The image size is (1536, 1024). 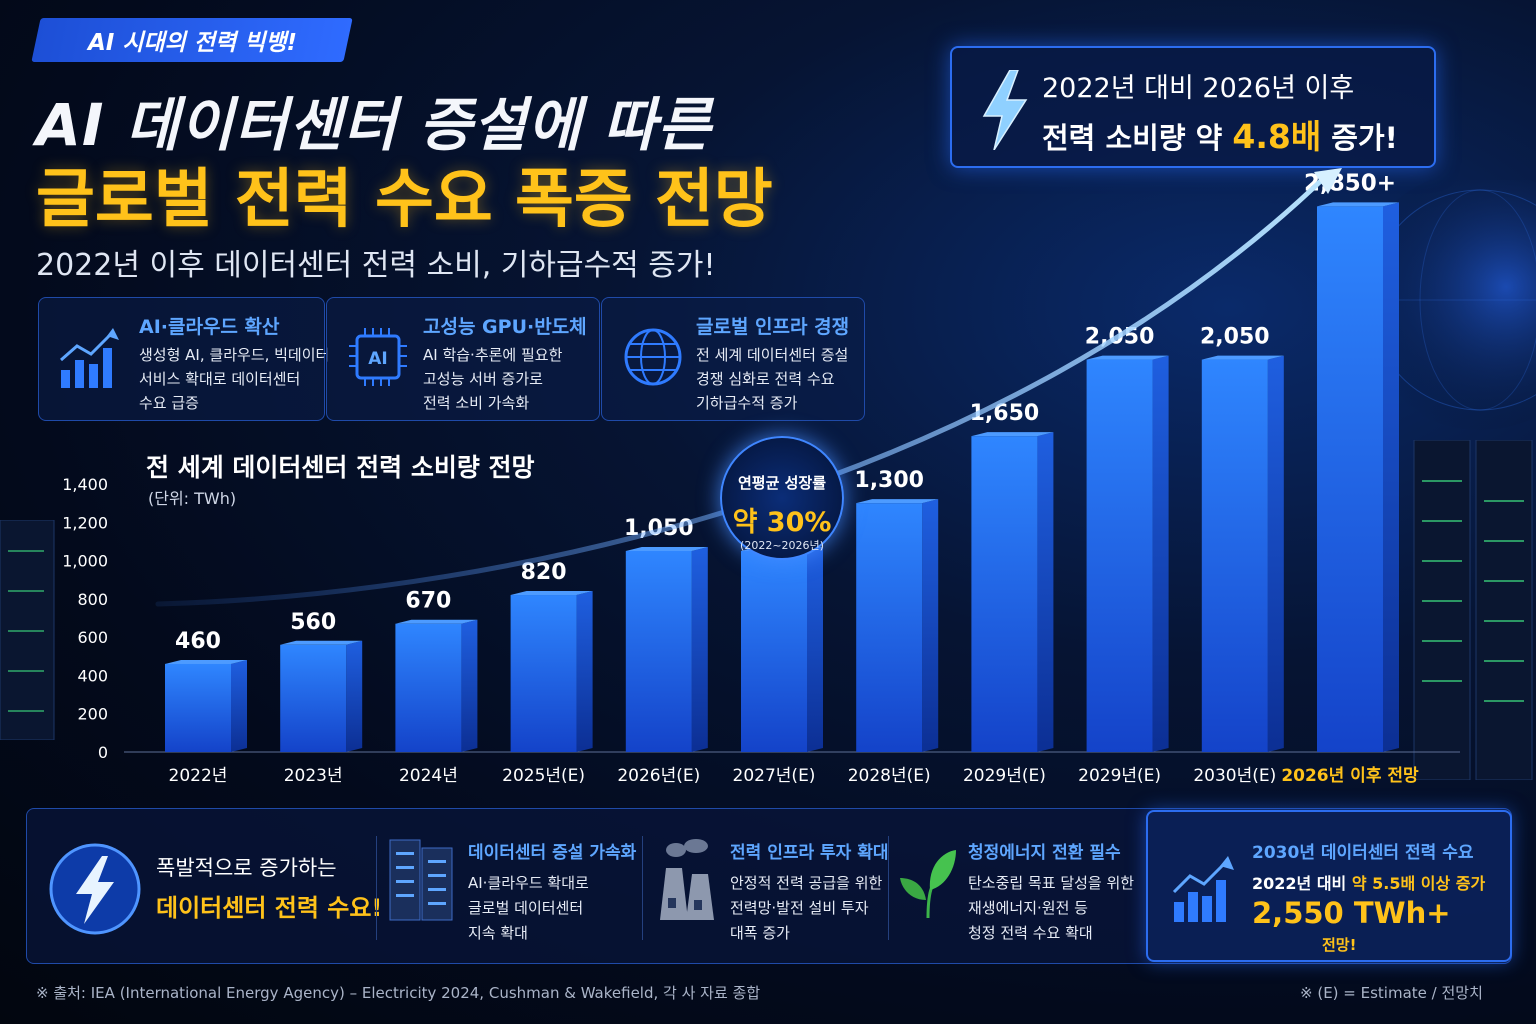 What do you see at coordinates (552, 853) in the screenshot?
I see `bottom-item-title: 데이터센터 증설 가속화` at bounding box center [552, 853].